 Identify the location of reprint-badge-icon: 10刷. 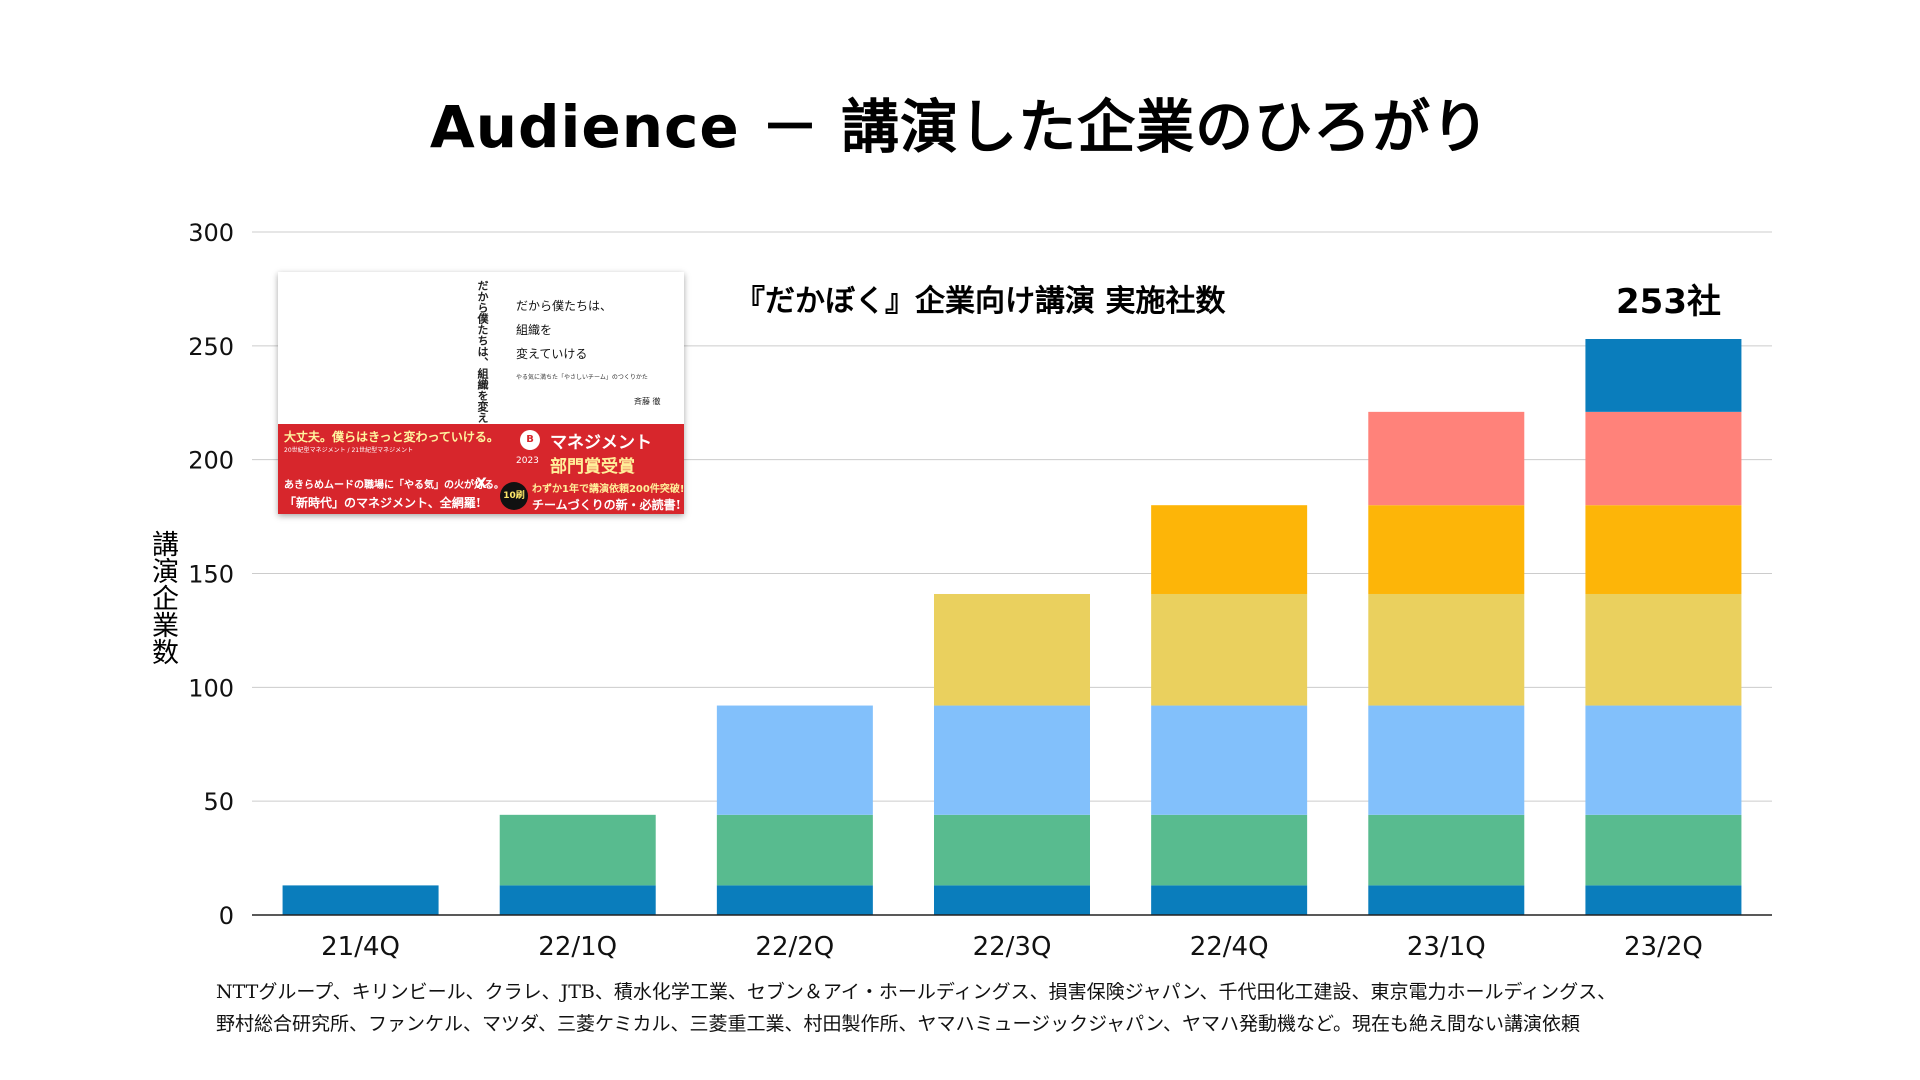
(514, 496).